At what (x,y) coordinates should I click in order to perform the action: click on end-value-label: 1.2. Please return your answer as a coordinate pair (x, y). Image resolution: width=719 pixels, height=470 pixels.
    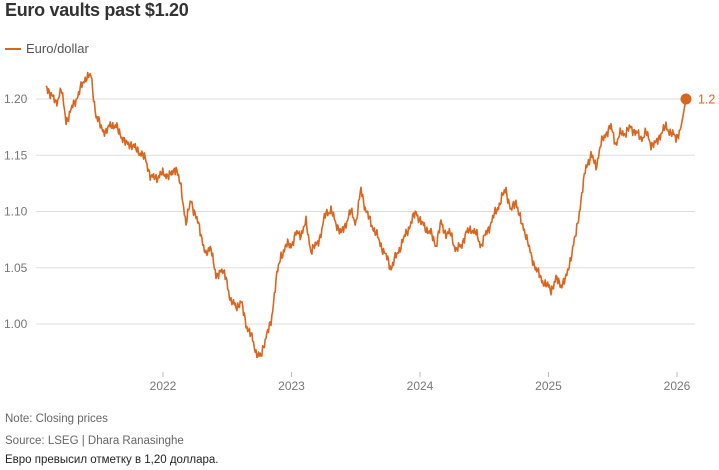
    Looking at the image, I should click on (706, 100).